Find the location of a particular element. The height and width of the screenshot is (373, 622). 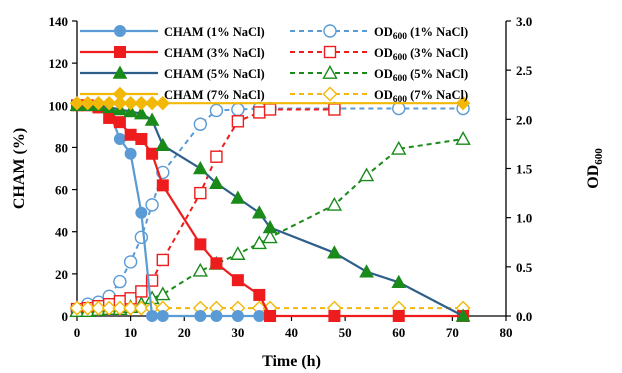

x-tick-label: 70 is located at coordinates (452, 332).